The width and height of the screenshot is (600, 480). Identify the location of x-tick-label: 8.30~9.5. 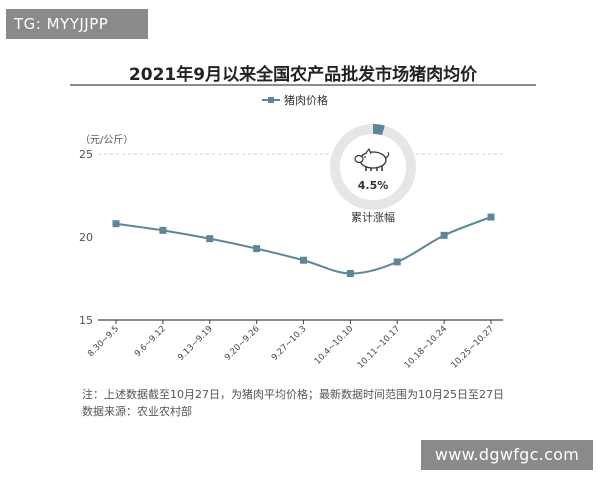
(103, 341).